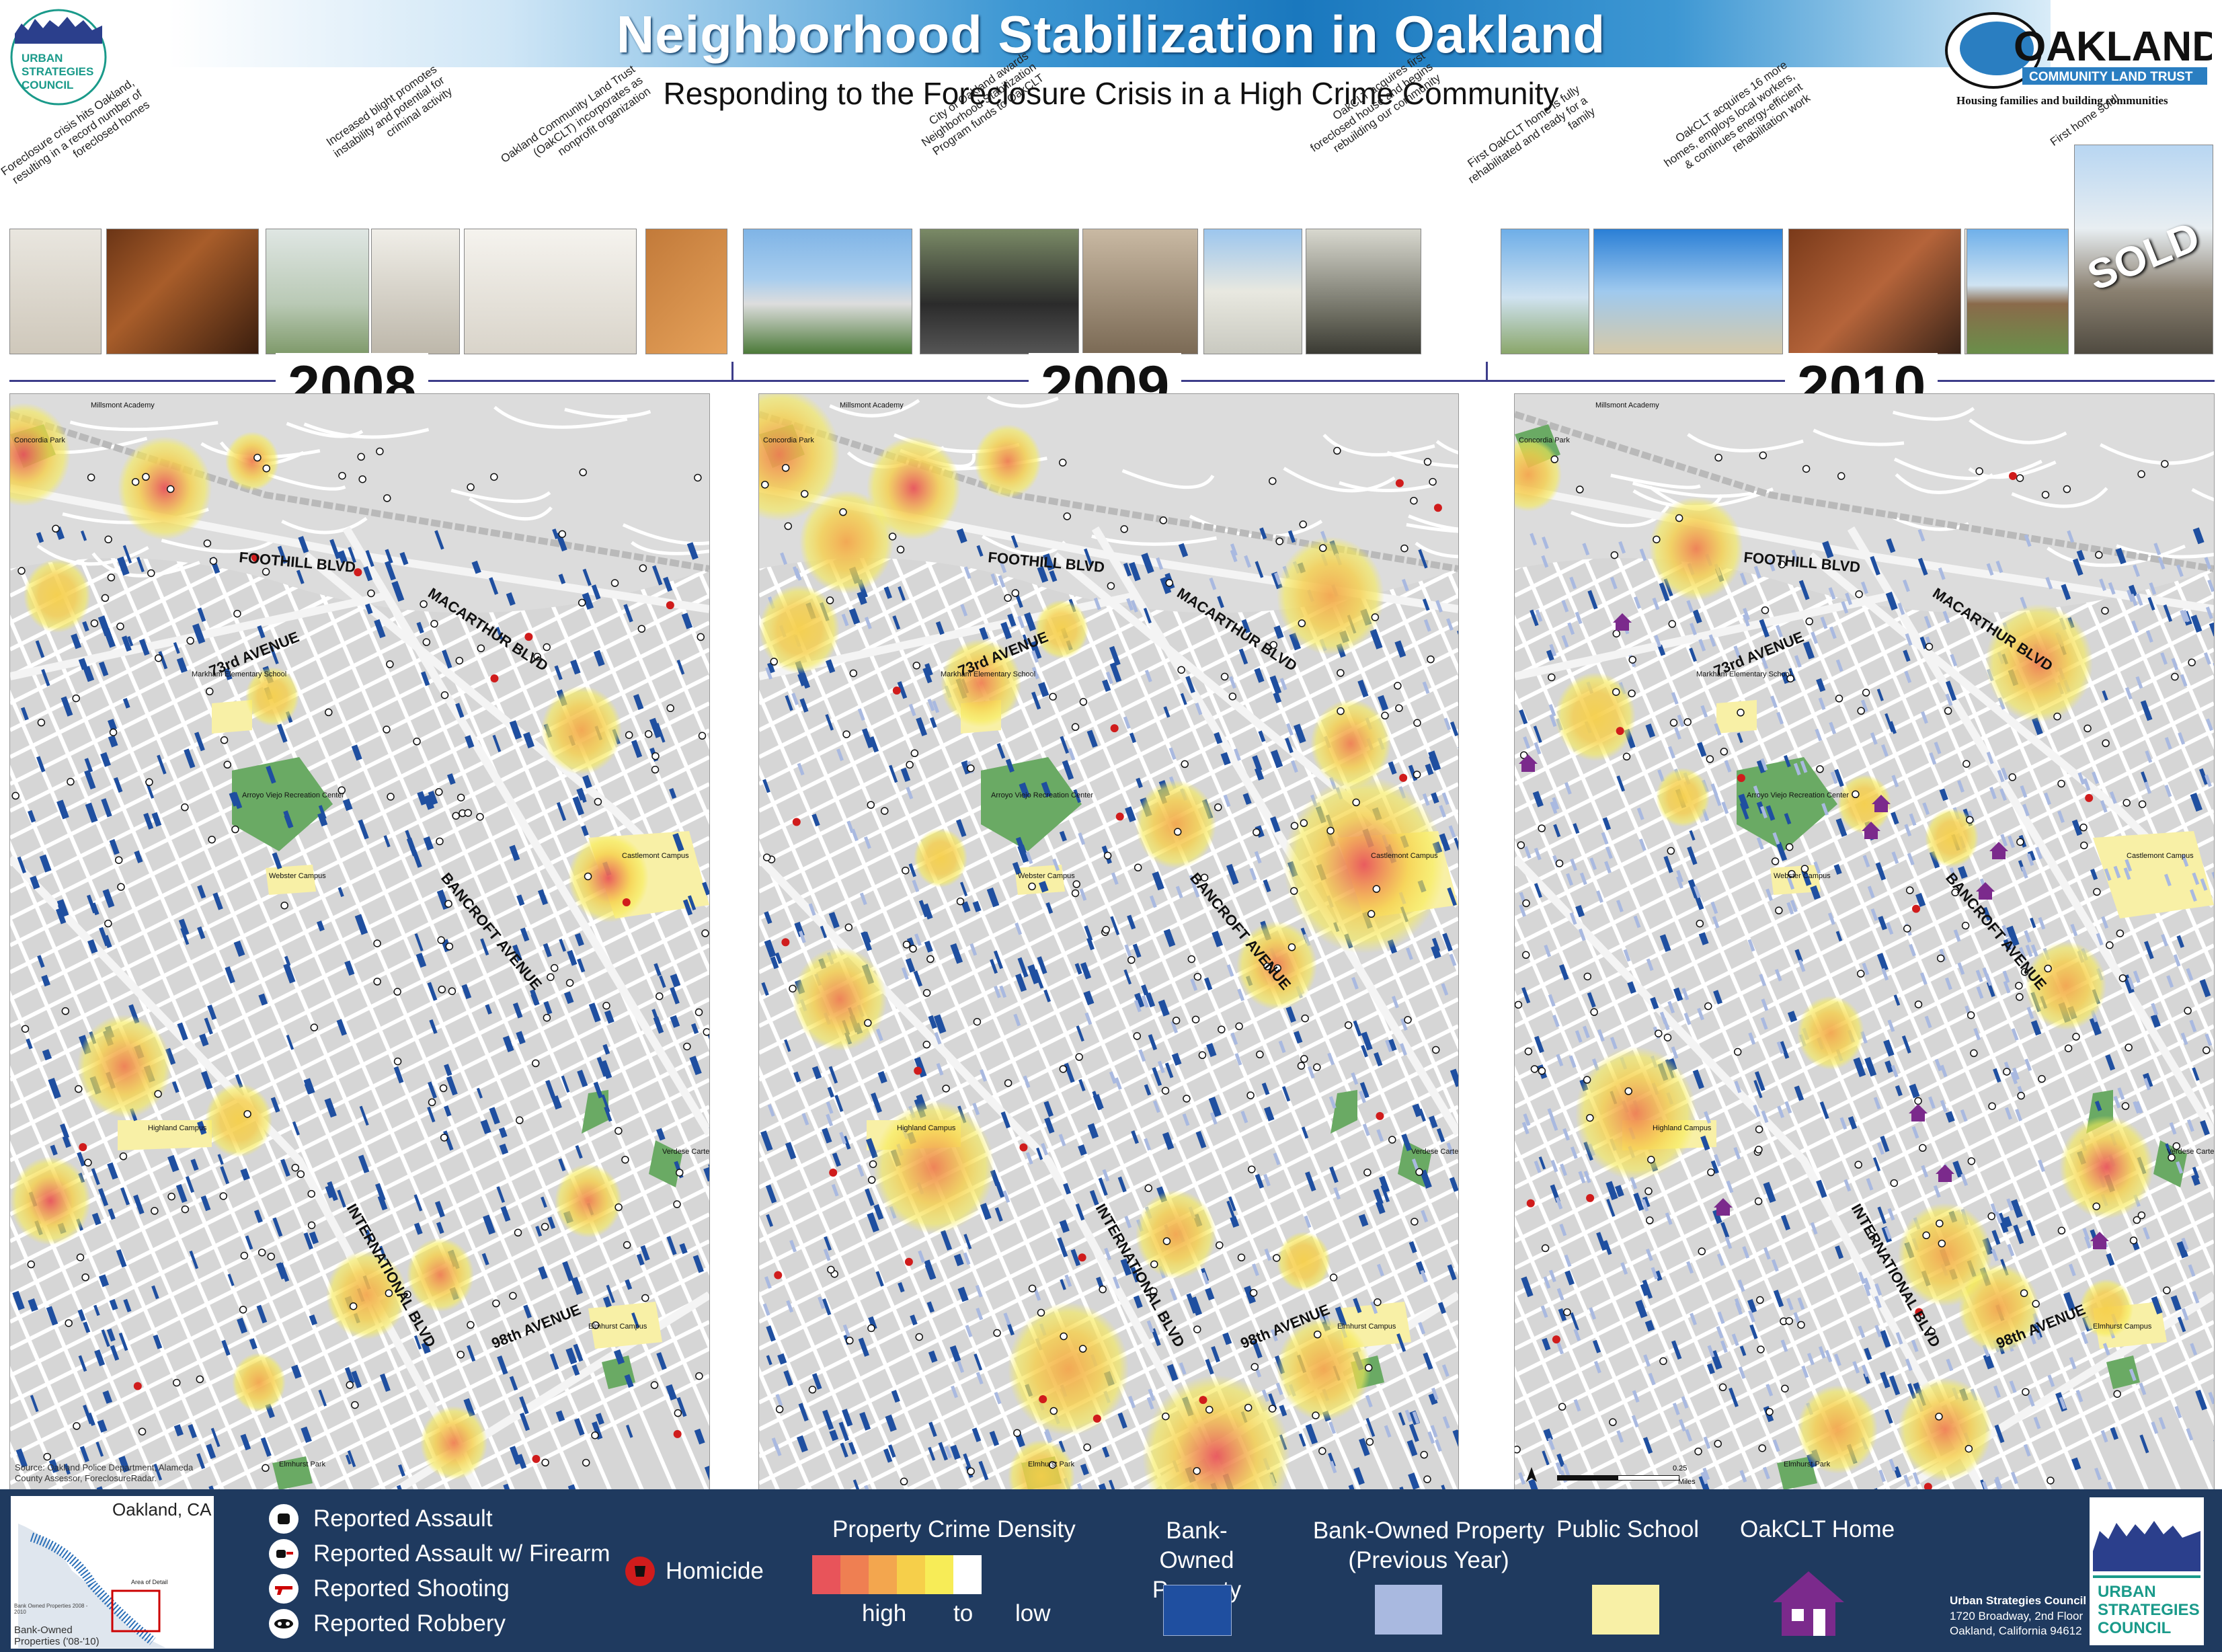  Describe the element at coordinates (183, 291) in the screenshot. I see `photo-trashed-interior` at that location.